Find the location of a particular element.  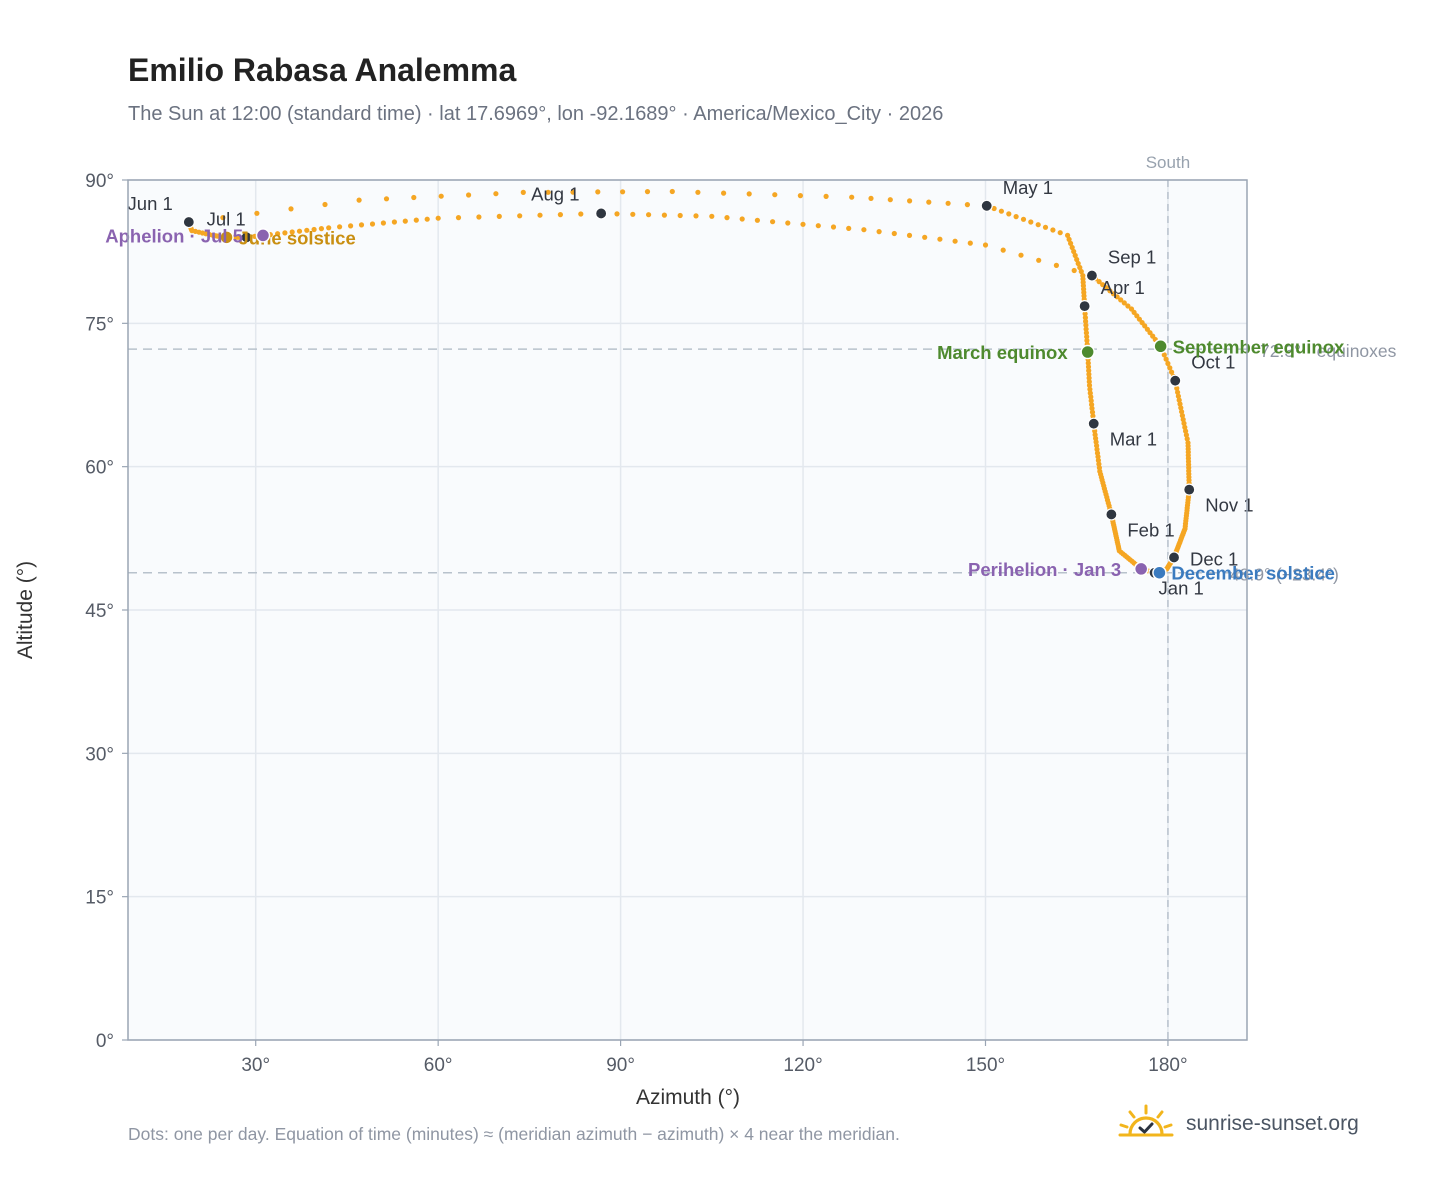

month-marker-label: Jun 1 is located at coordinates (150, 203).